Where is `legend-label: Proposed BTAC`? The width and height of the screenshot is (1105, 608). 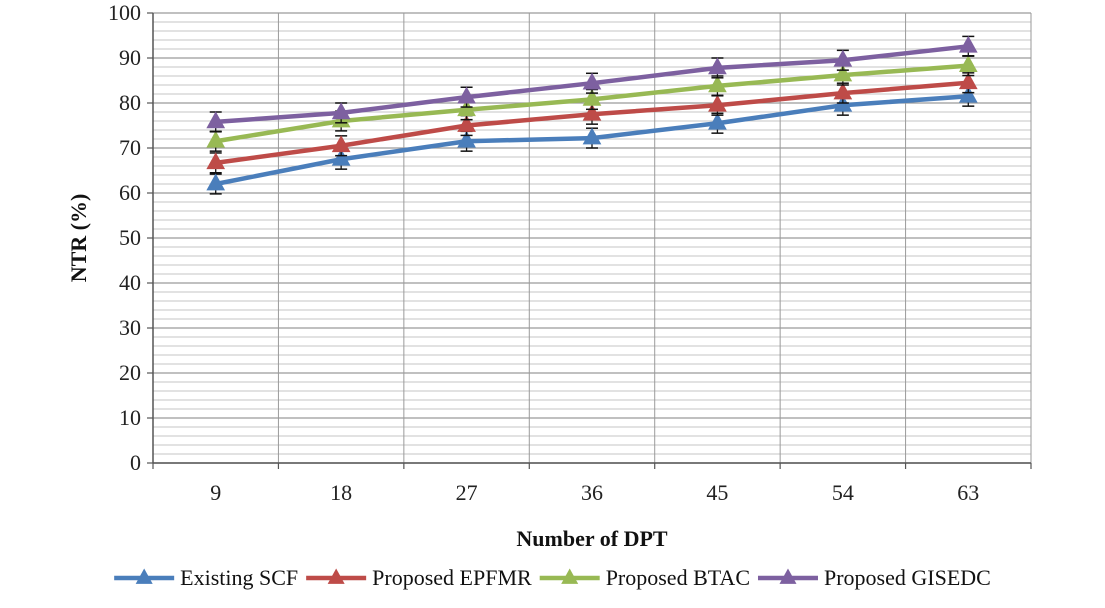 legend-label: Proposed BTAC is located at coordinates (678, 577).